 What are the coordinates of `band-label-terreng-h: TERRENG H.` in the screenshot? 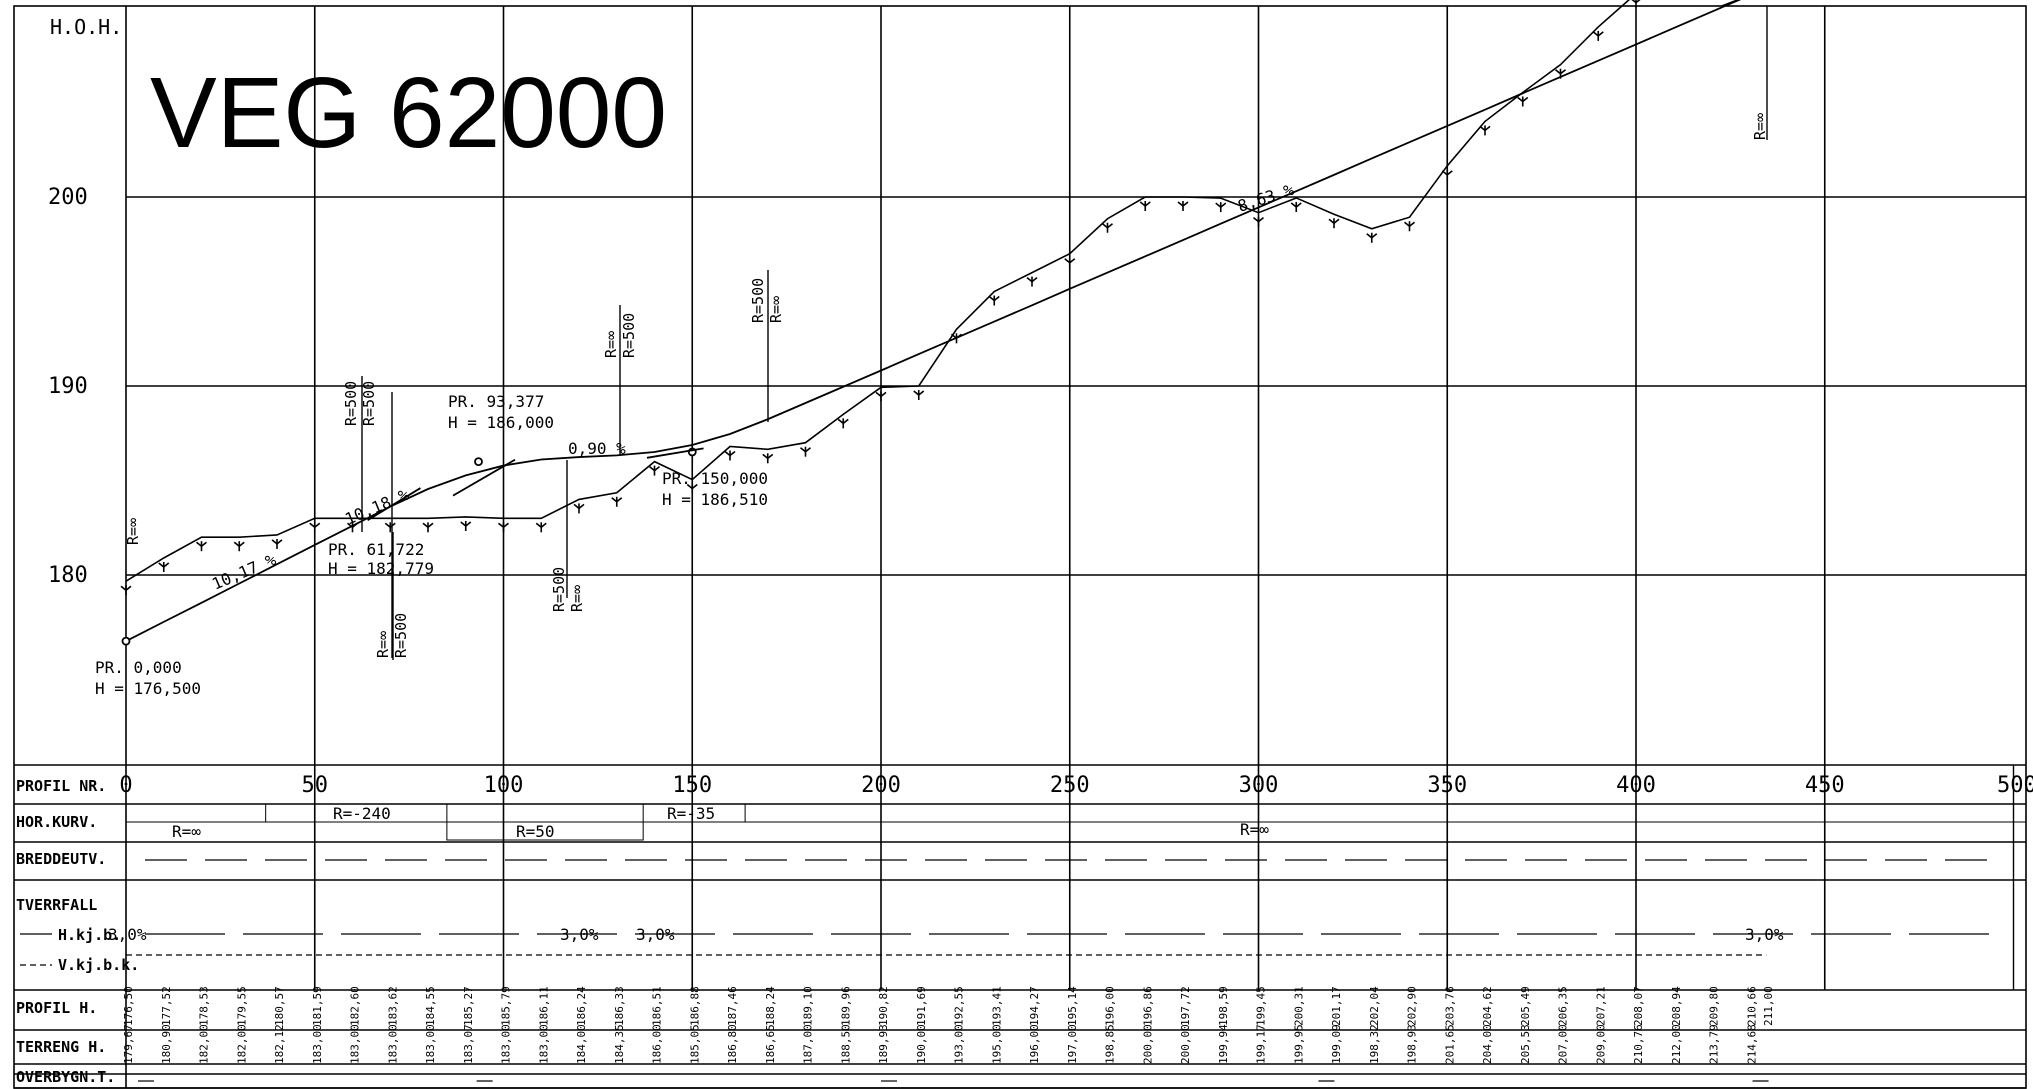 It's located at (61, 1047).